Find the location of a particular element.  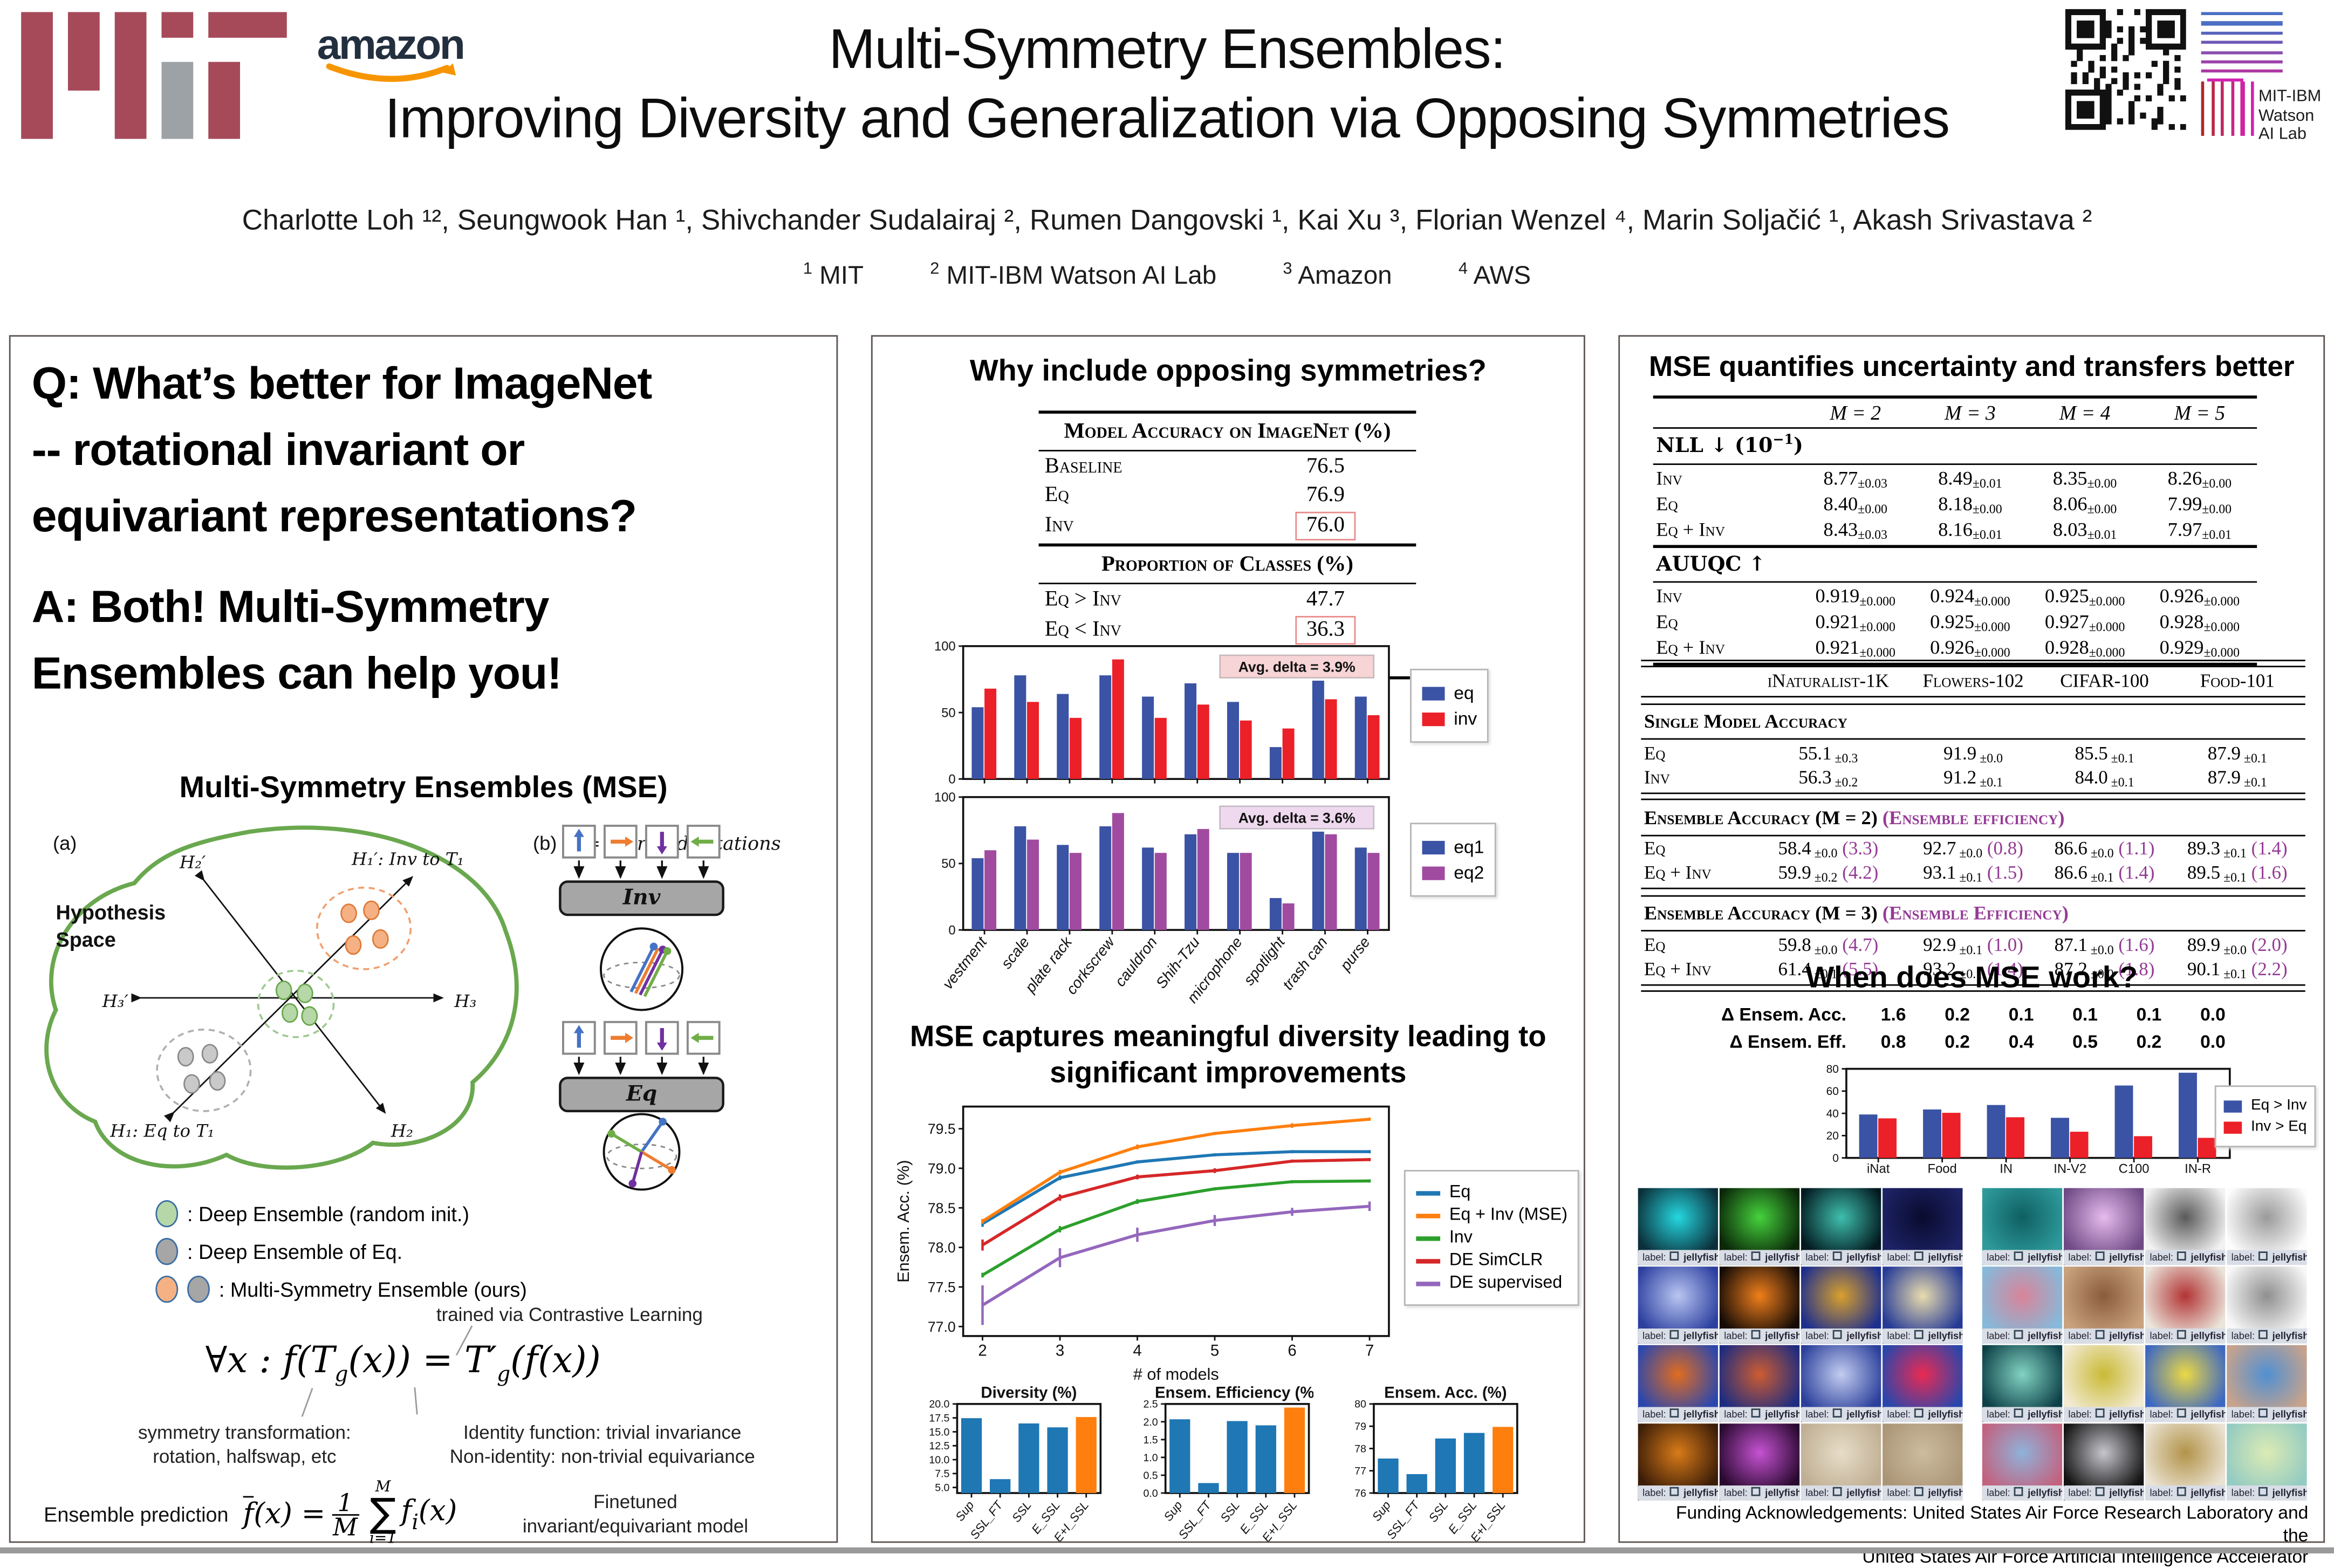

svg-text: Ensem. Efficiency (%) is located at coordinates (1234, 1392).